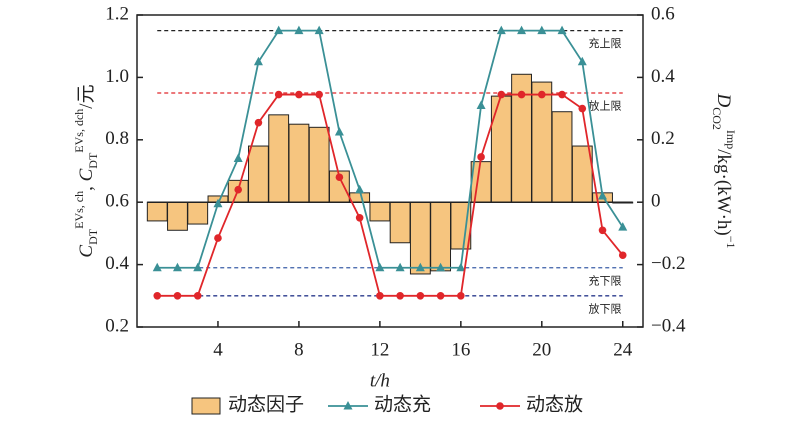  I want to click on y2-axis-label-part: Imp, so click(731, 139).